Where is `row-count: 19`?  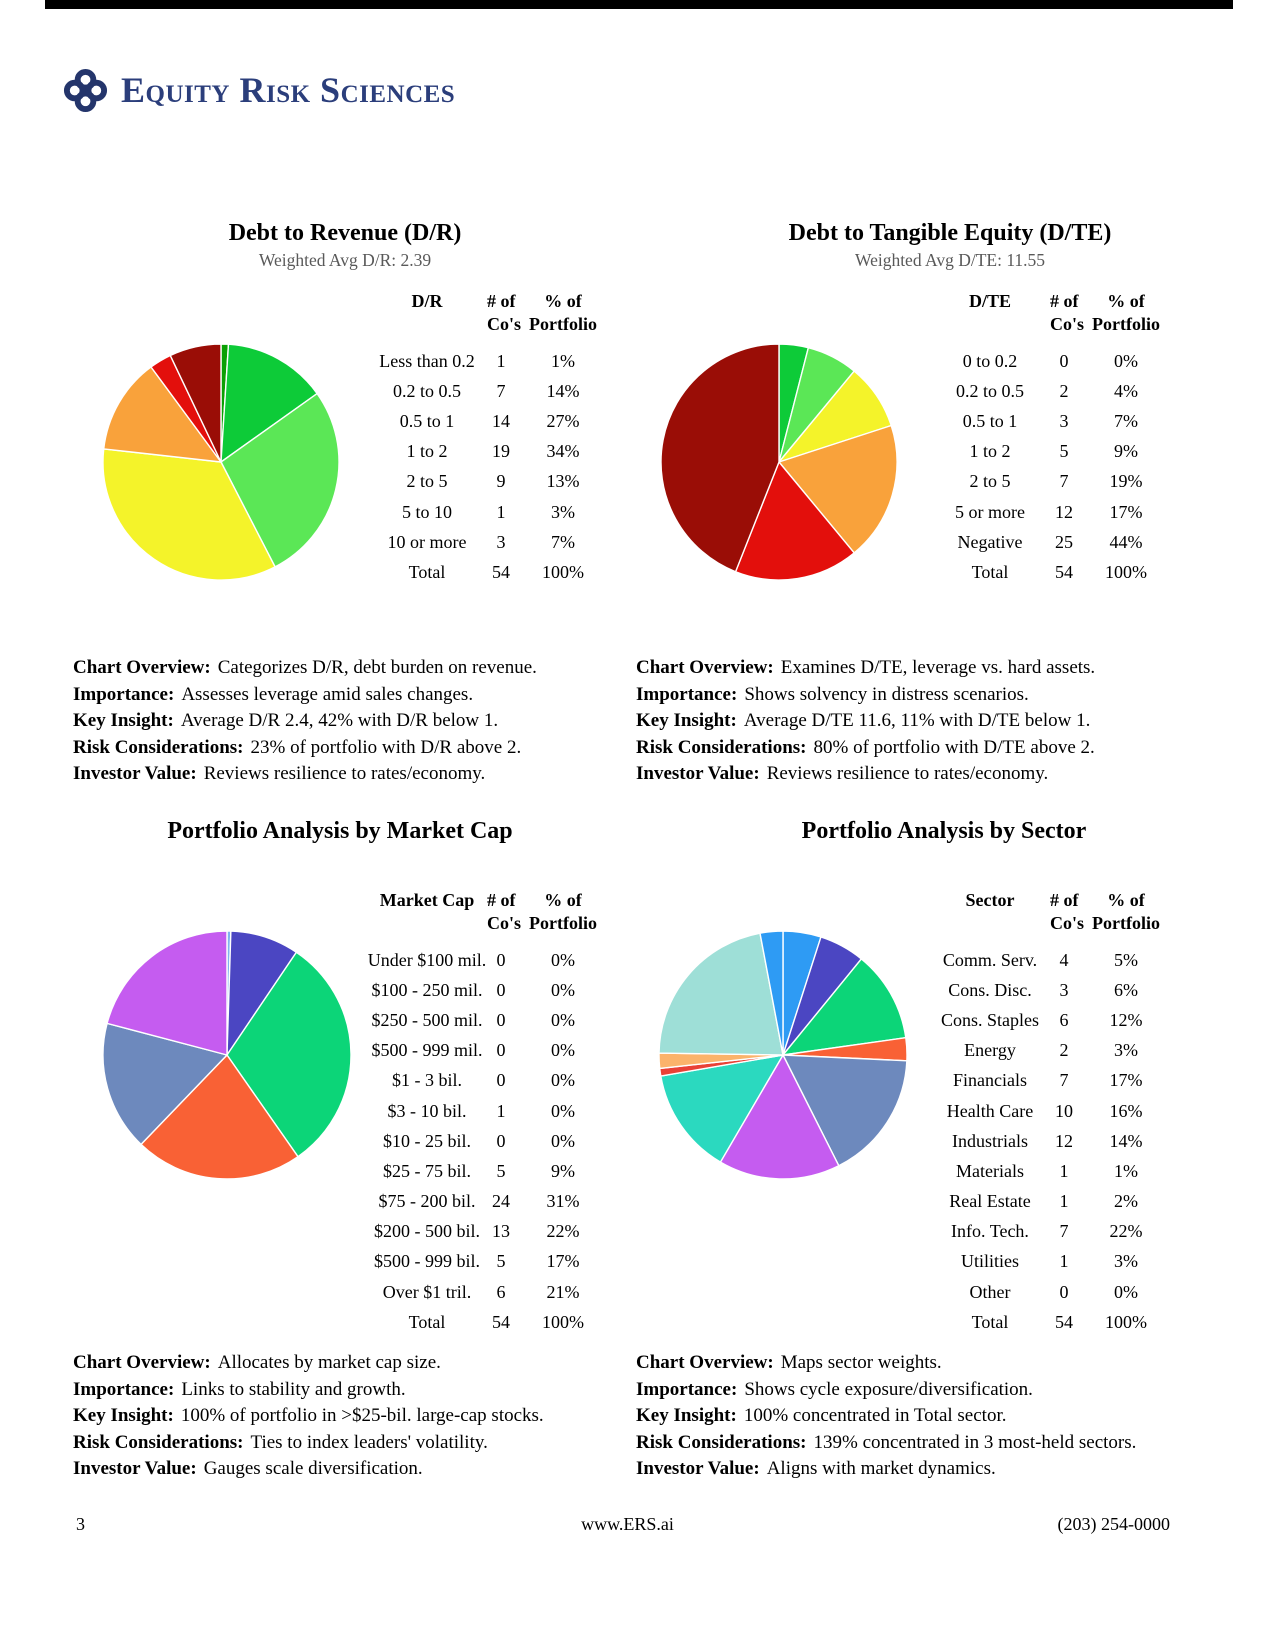 row-count: 19 is located at coordinates (501, 451).